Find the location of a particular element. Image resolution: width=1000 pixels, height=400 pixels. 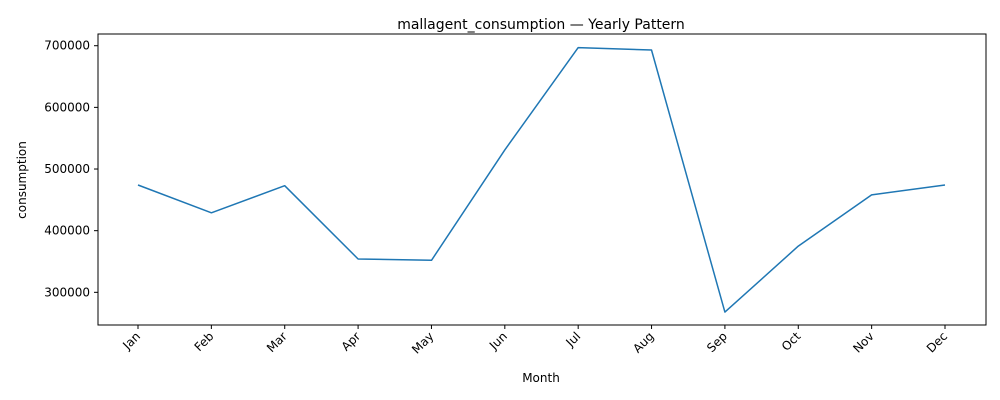

y-tick-label: 300000 is located at coordinates (67, 292).